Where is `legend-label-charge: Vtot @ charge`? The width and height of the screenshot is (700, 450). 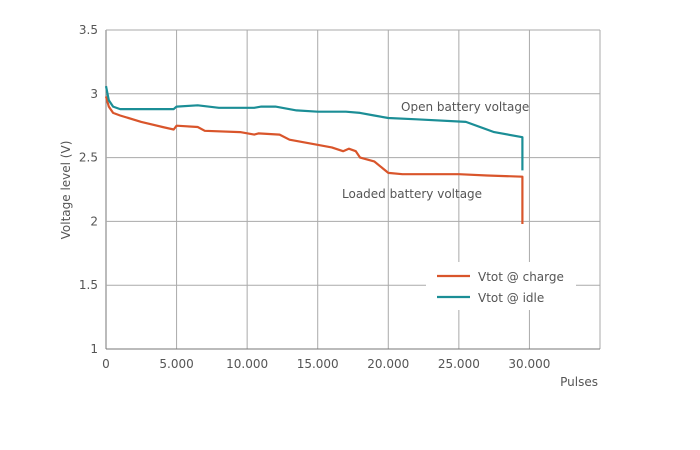 legend-label-charge: Vtot @ charge is located at coordinates (521, 277).